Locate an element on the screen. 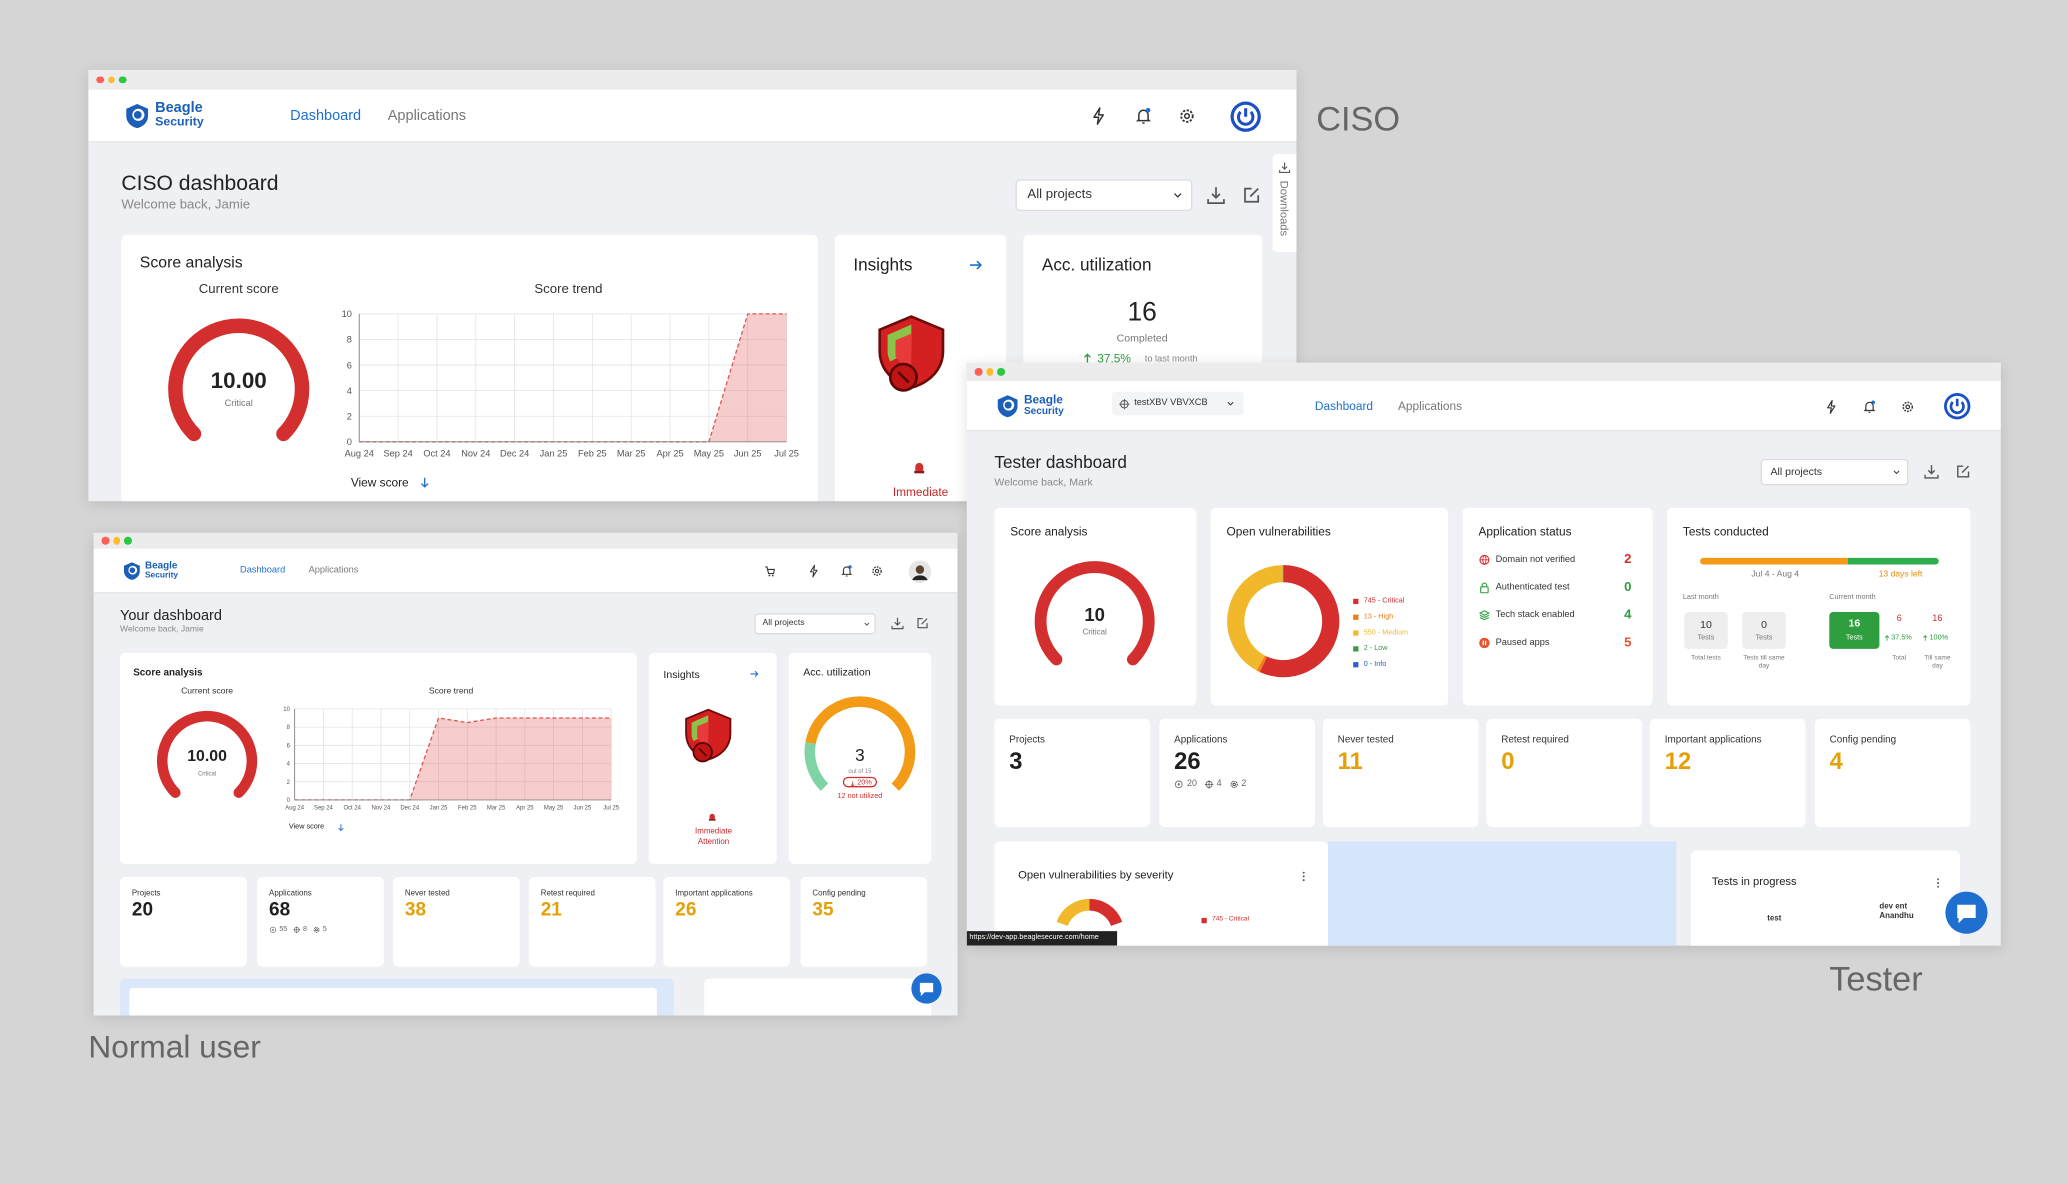 This screenshot has width=2068, height=1184. x-tick-label: May 25 is located at coordinates (553, 808).